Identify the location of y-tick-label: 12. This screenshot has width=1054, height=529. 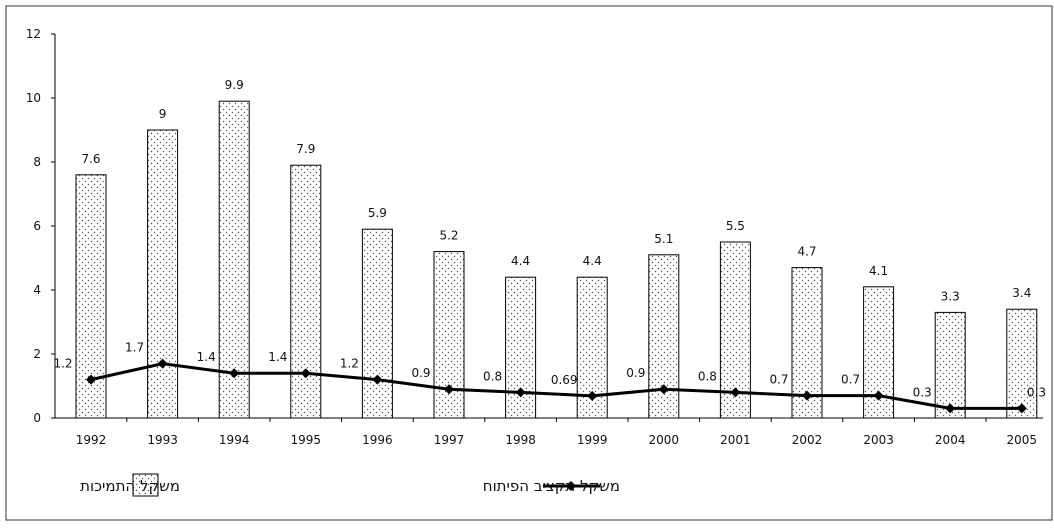
(33, 34).